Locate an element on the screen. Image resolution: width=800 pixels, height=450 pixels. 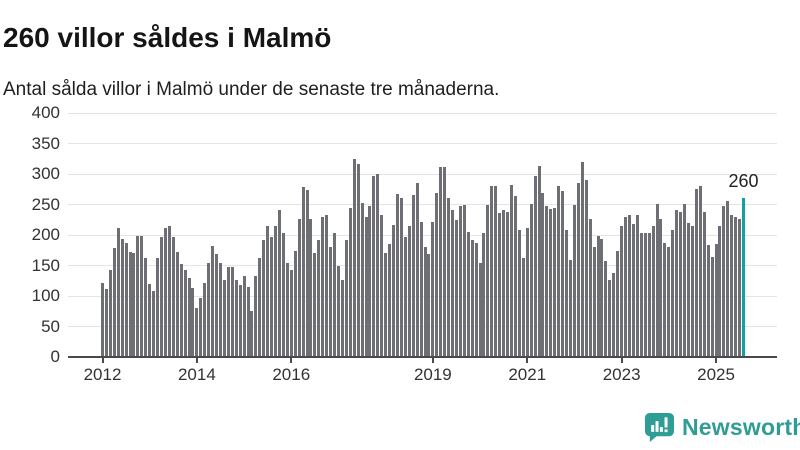
x-axis-label-2019: 2019 is located at coordinates (432, 374).